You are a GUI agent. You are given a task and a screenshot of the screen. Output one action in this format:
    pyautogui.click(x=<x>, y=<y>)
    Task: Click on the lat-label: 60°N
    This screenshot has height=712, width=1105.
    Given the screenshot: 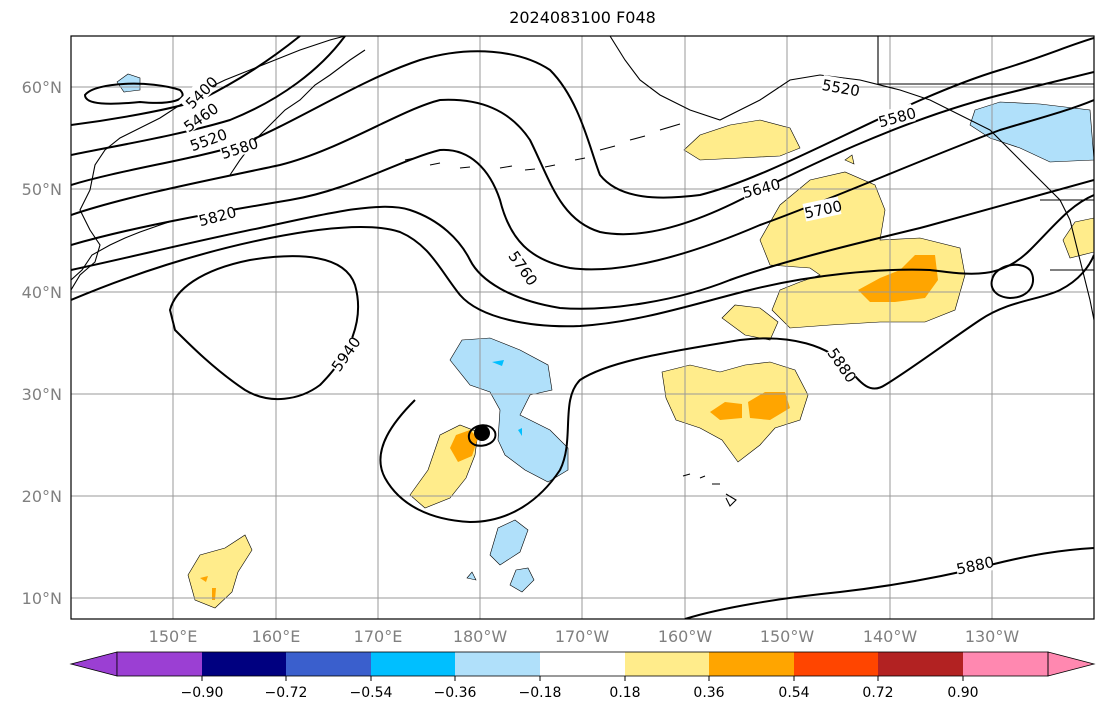 What is the action you would take?
    pyautogui.click(x=42, y=87)
    